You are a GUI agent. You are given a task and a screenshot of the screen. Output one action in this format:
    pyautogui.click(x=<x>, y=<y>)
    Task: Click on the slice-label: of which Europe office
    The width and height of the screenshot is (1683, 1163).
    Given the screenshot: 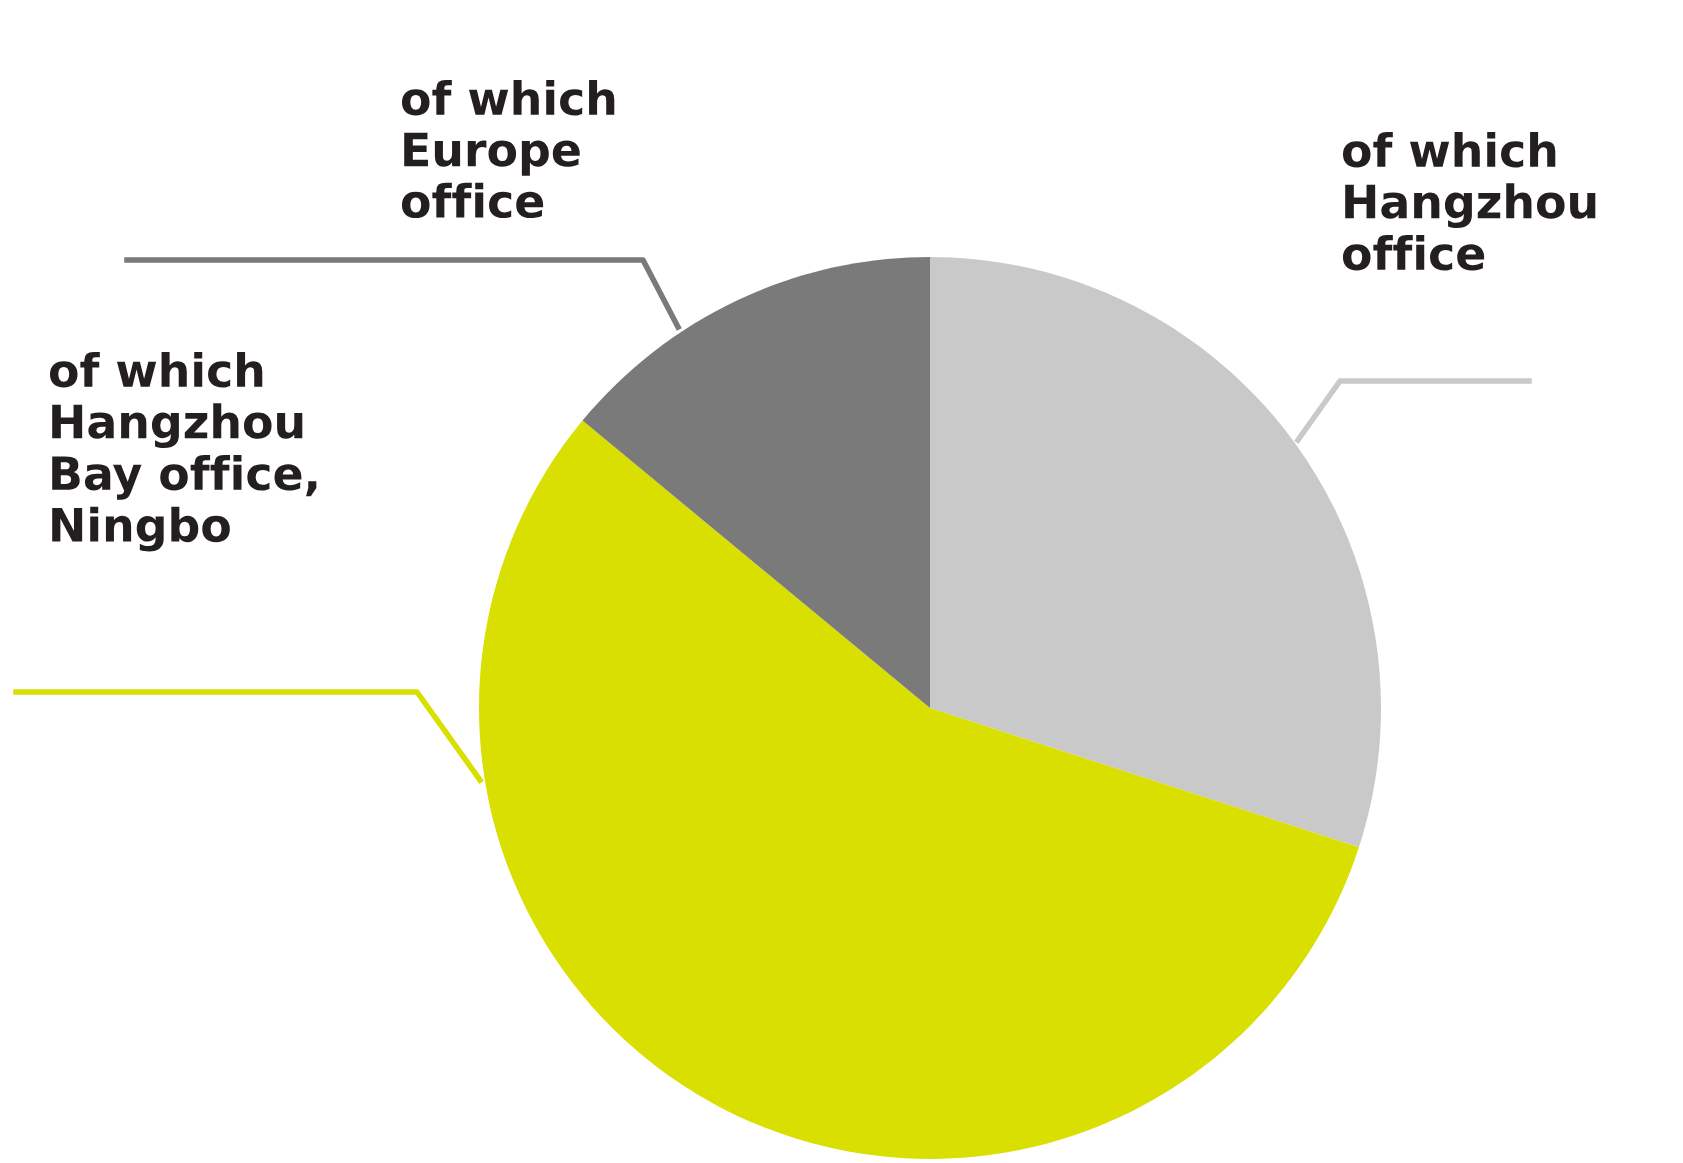 What is the action you would take?
    pyautogui.click(x=508, y=149)
    